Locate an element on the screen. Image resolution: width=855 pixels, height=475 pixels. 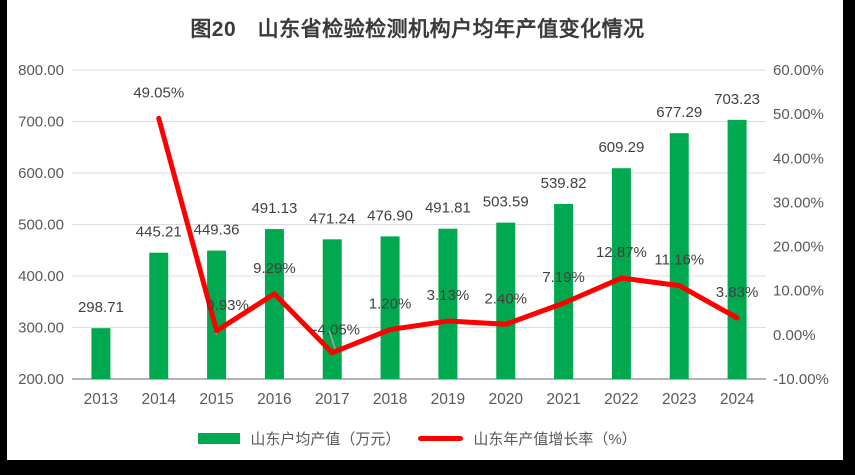
bar-value-label: 491.13 is located at coordinates (274, 208).